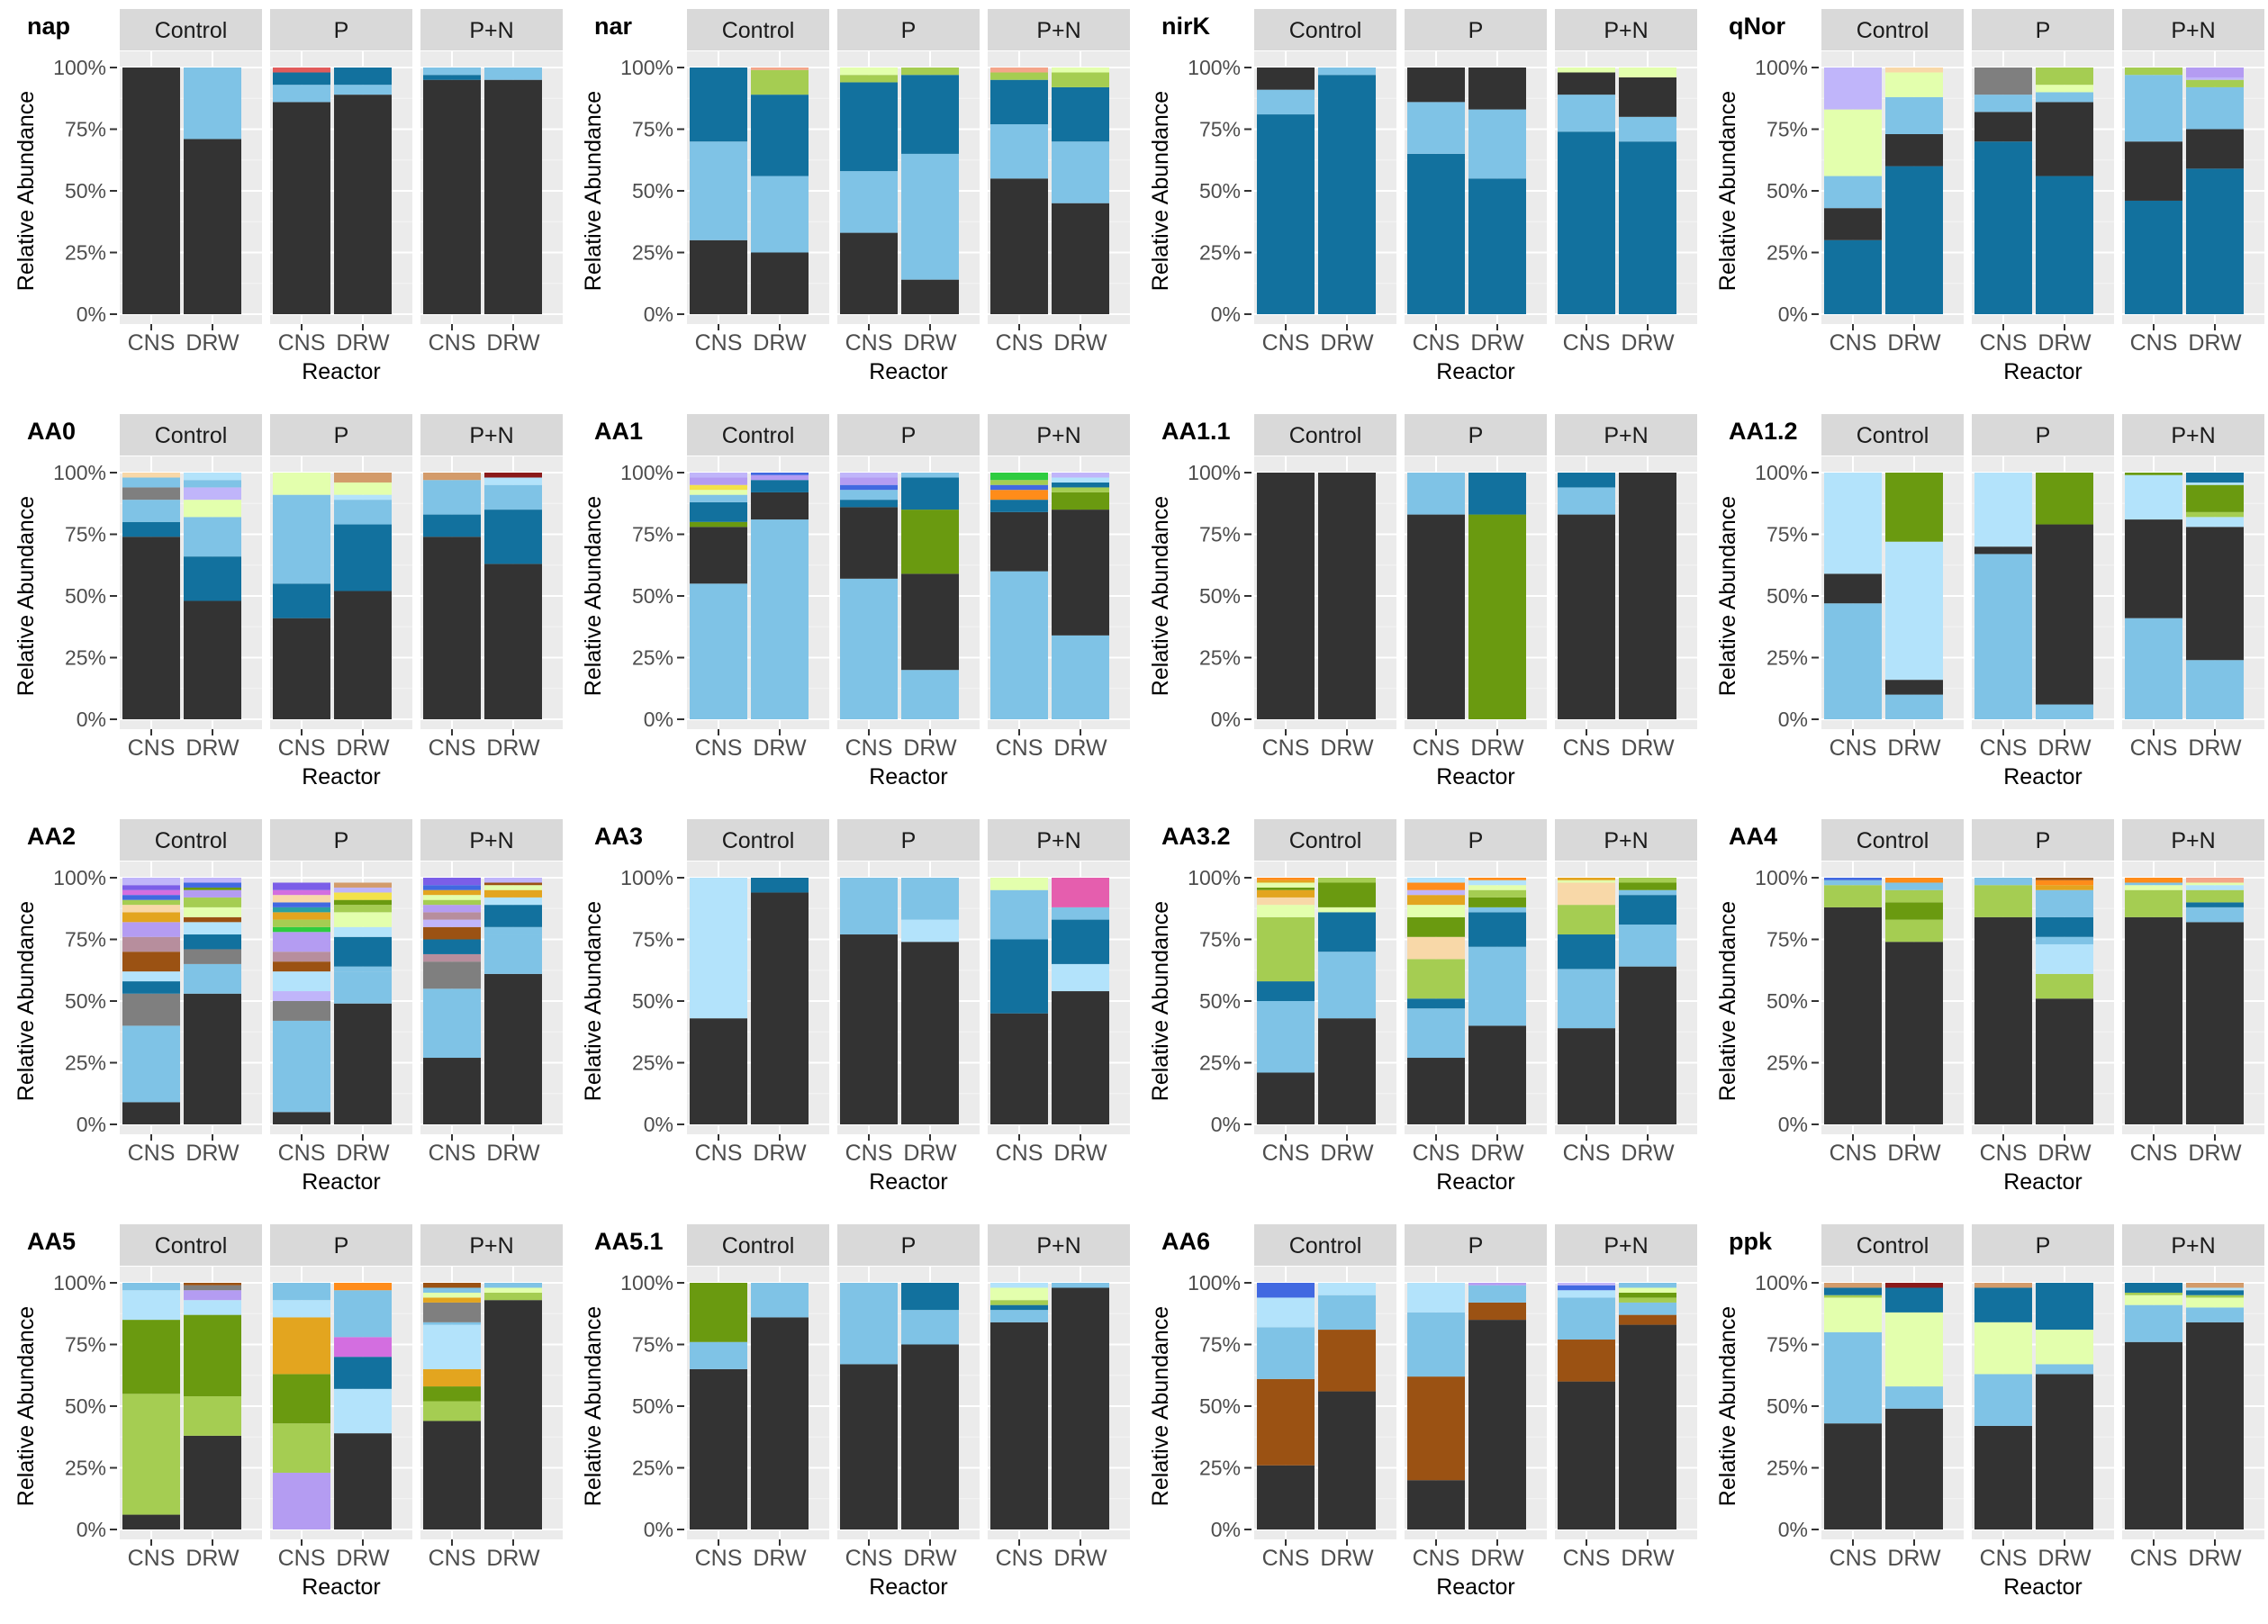 This screenshot has width=2268, height=1624. Describe the element at coordinates (48, 26) in the screenshot. I see `chart-title: nap` at that location.